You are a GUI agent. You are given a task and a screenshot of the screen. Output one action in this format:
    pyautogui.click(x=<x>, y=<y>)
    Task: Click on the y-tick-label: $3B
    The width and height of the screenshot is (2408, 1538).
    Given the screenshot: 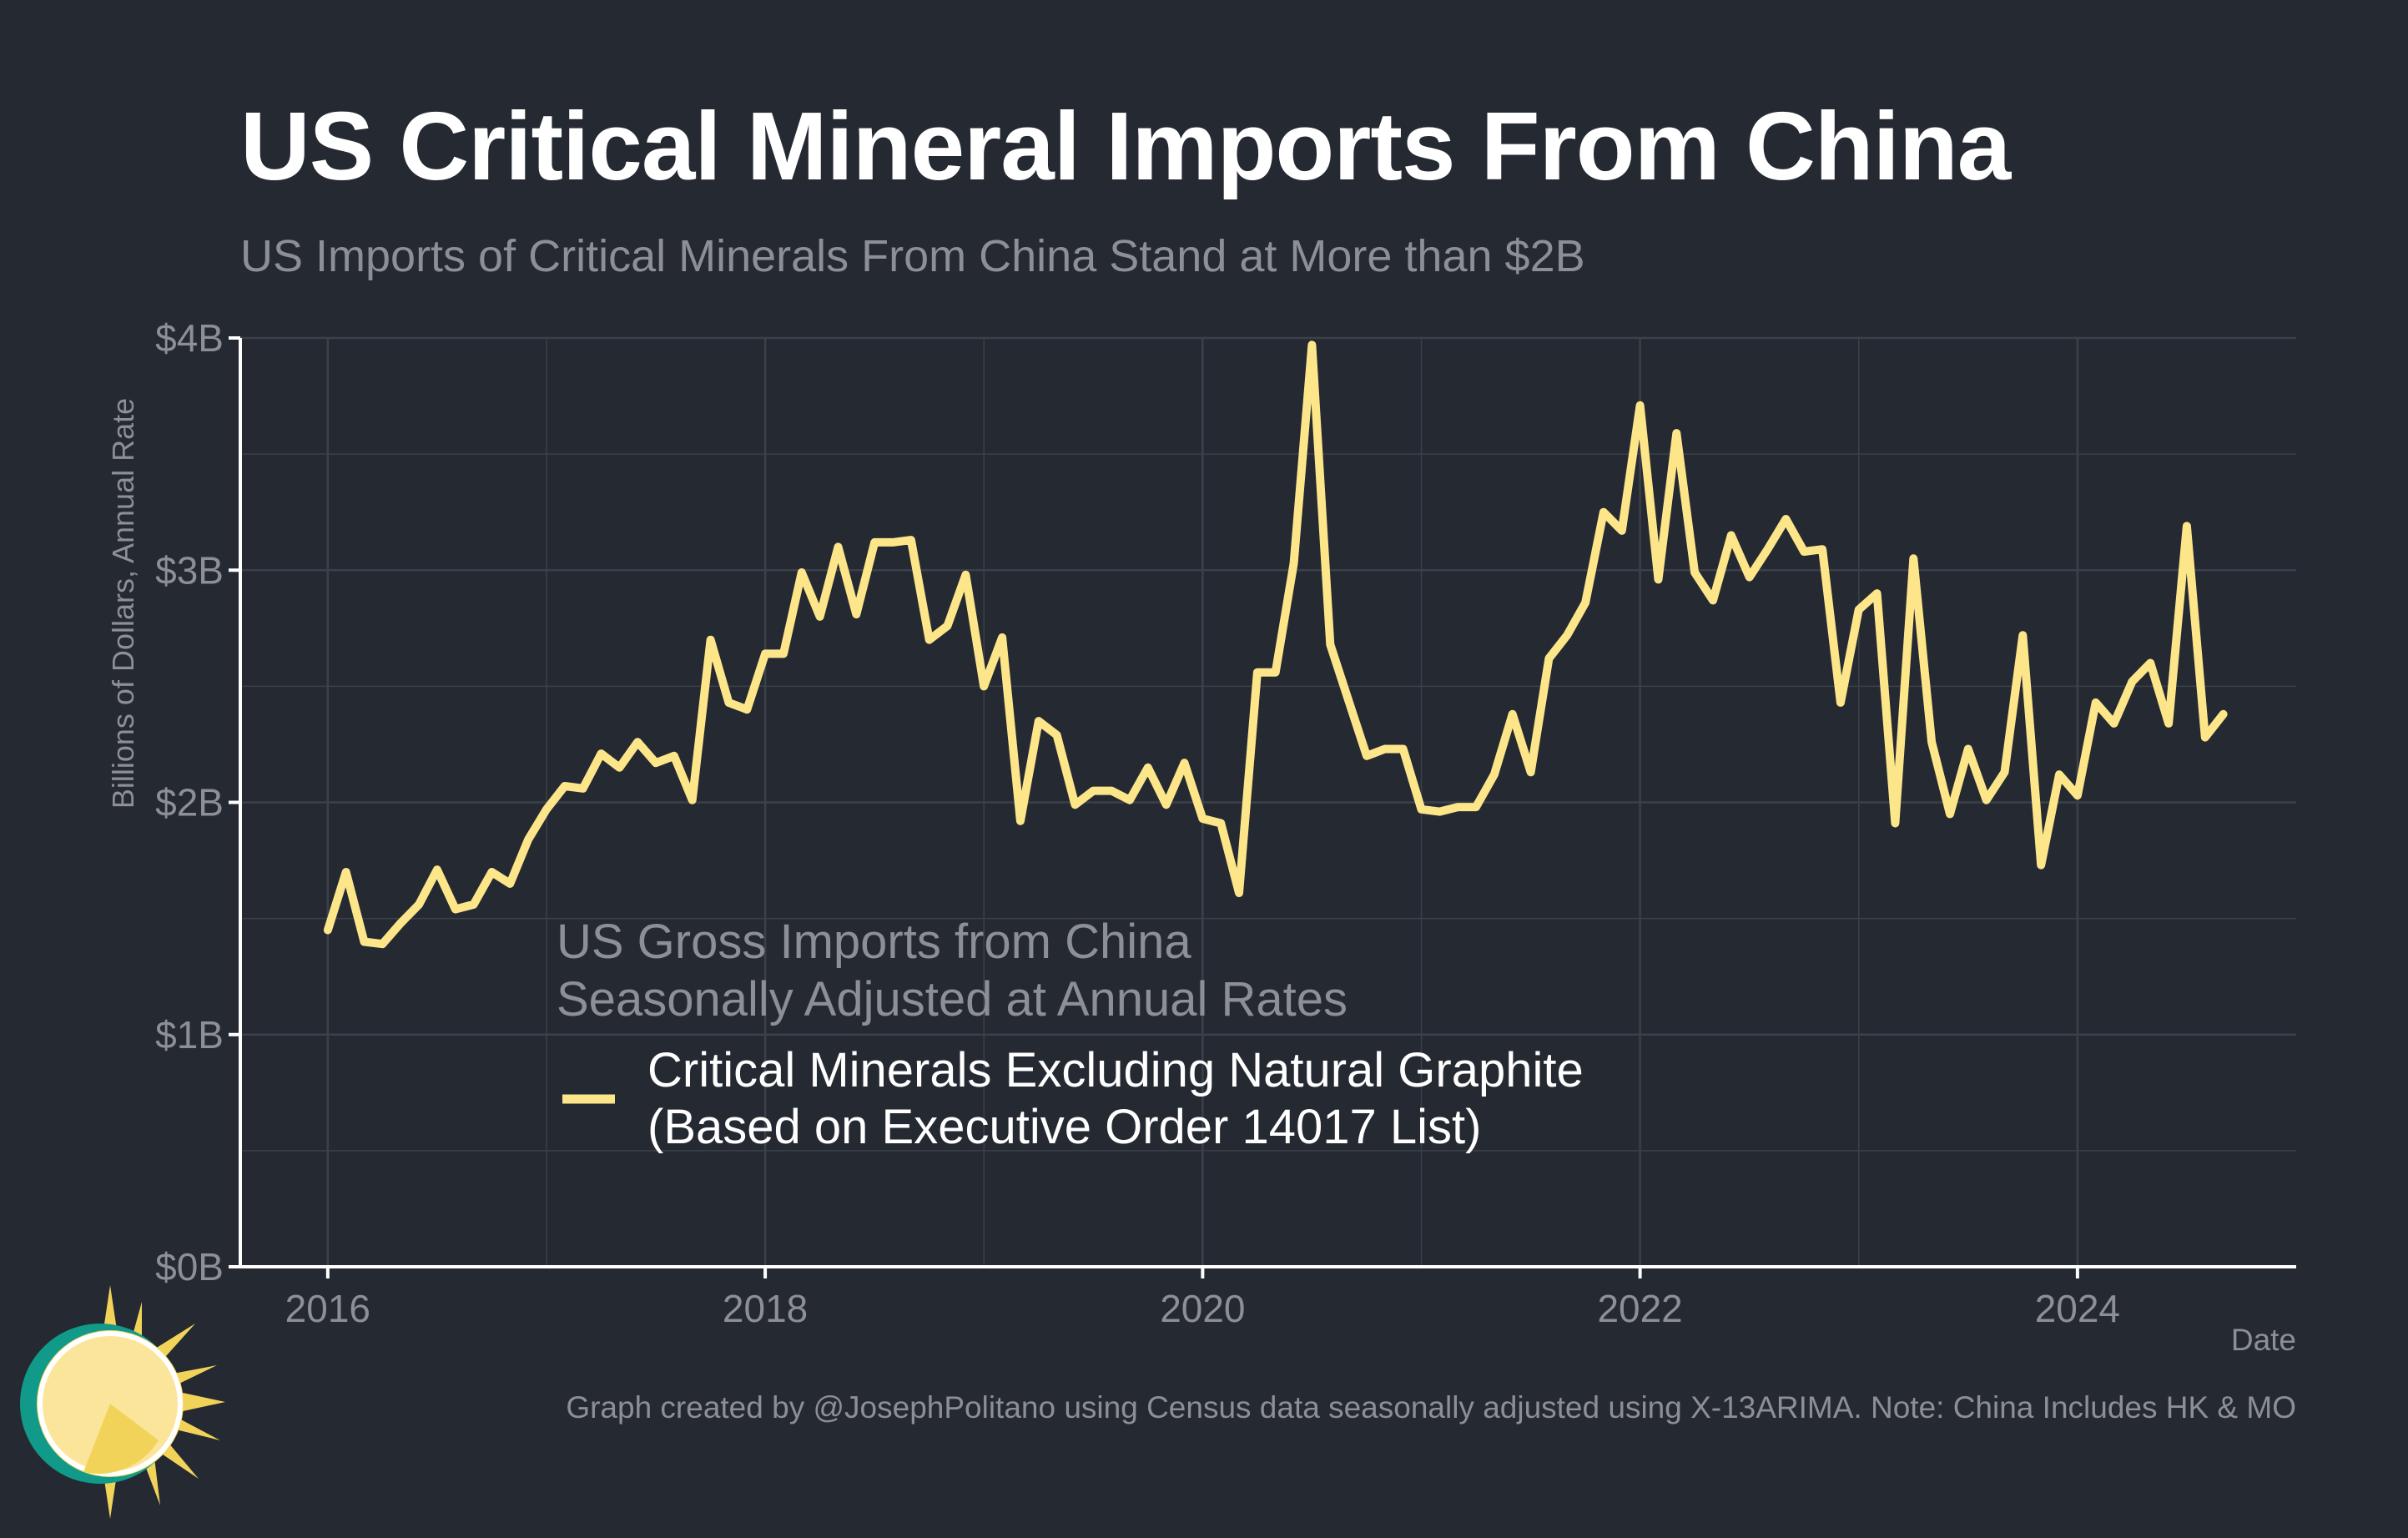 What is the action you would take?
    pyautogui.click(x=189, y=570)
    